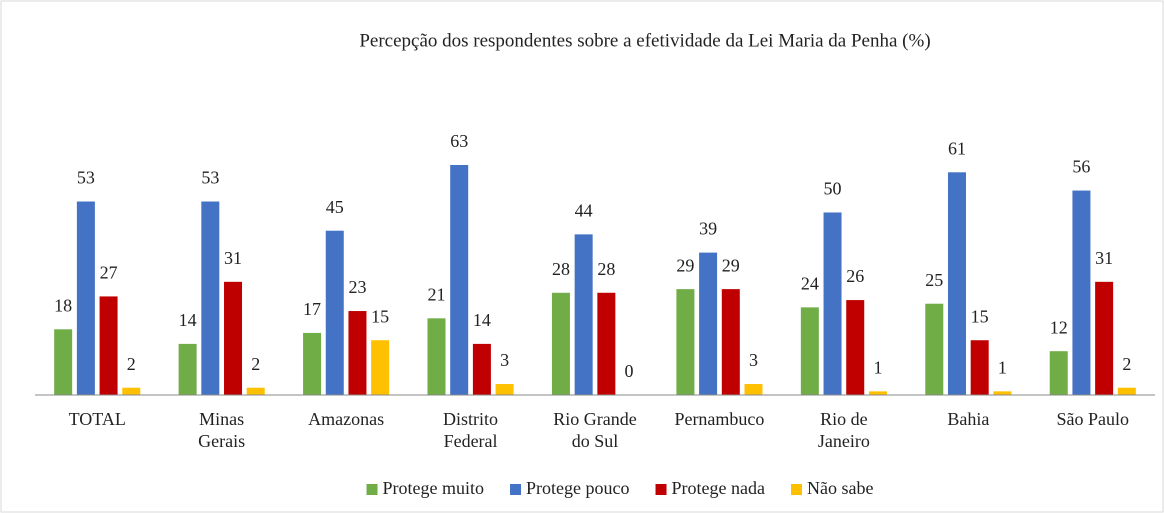  What do you see at coordinates (1093, 419) in the screenshot?
I see `x-tick-label: São Paulo` at bounding box center [1093, 419].